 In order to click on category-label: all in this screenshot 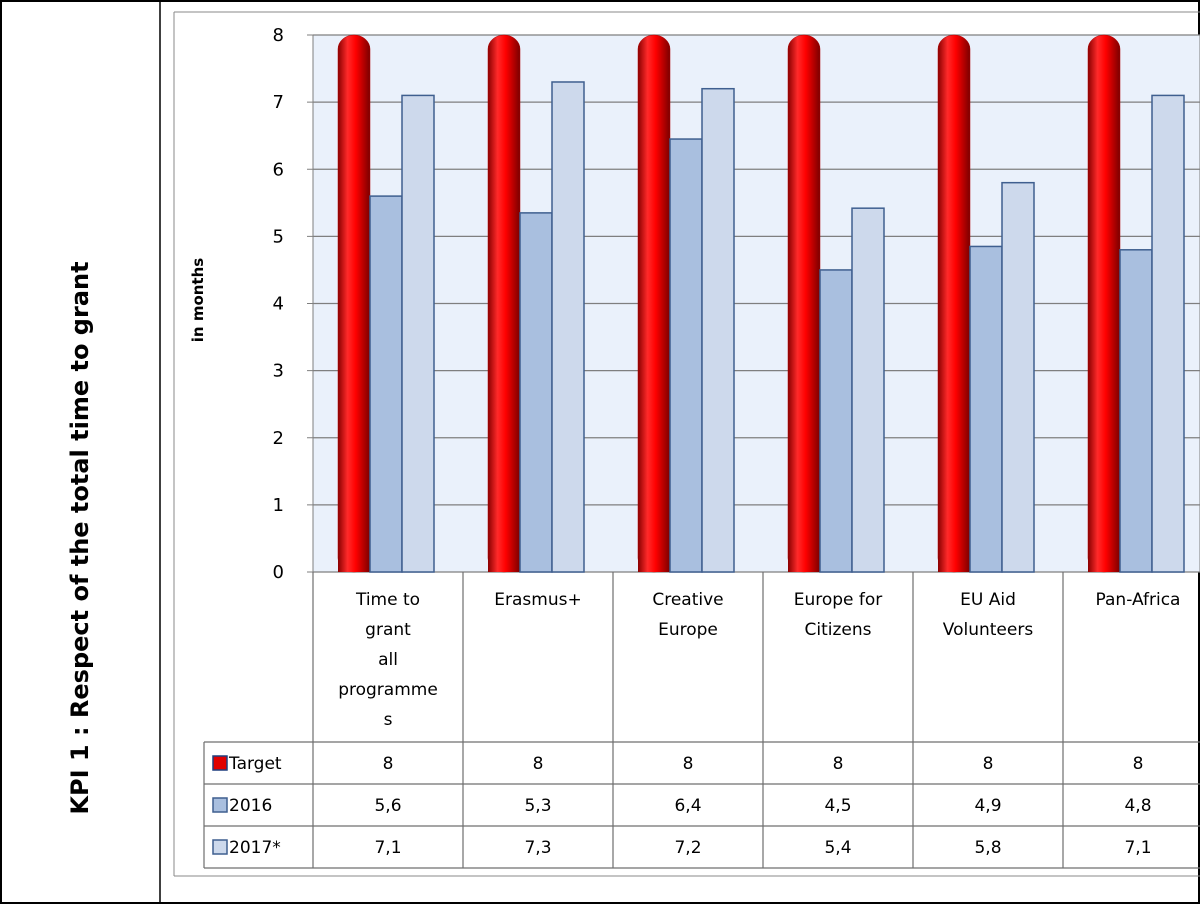, I will do `click(388, 660)`.